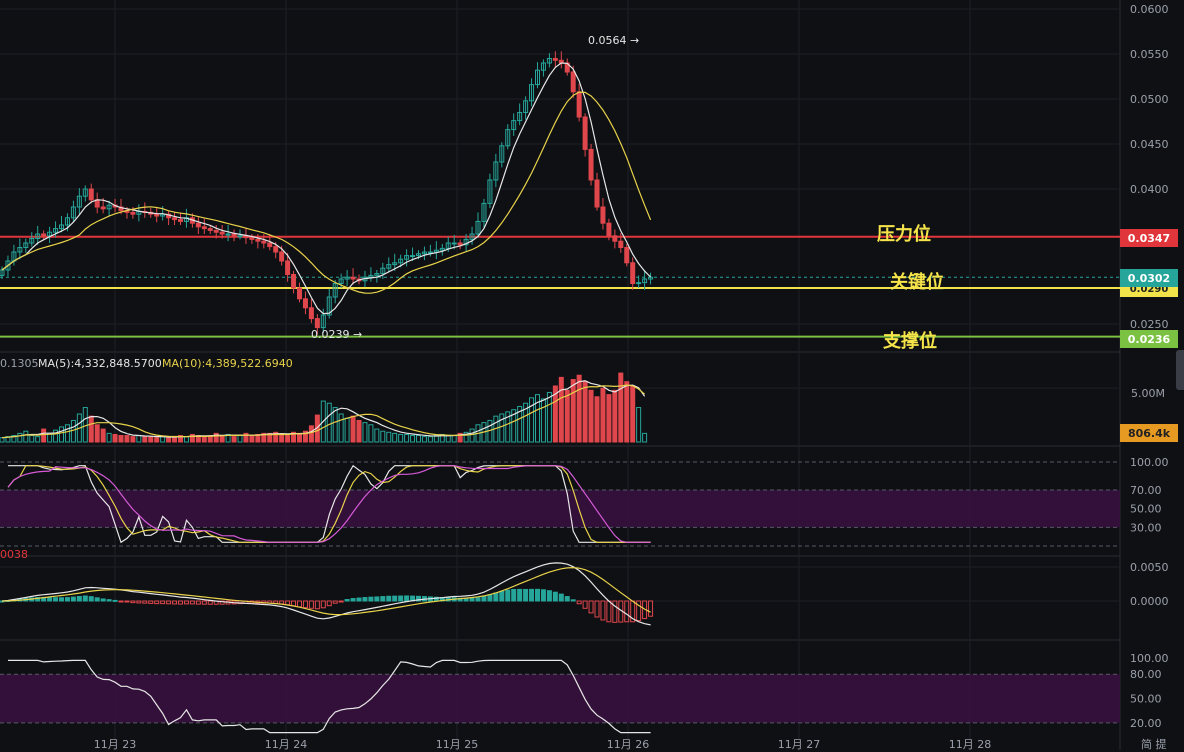  What do you see at coordinates (1180, 370) in the screenshot?
I see `side-panel-toggle` at bounding box center [1180, 370].